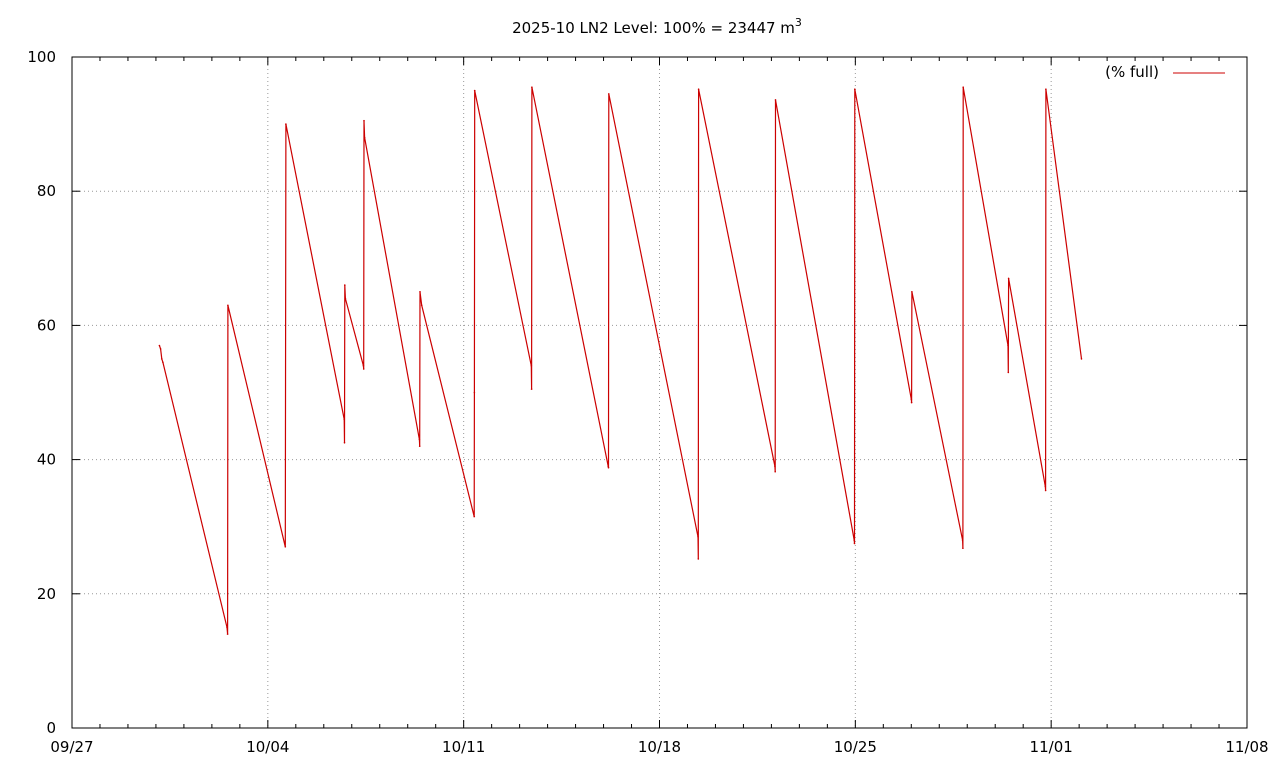  What do you see at coordinates (653, 28) in the screenshot?
I see `chart-title-main: 2025-10 LN2 Level: 100% = 23447 m` at bounding box center [653, 28].